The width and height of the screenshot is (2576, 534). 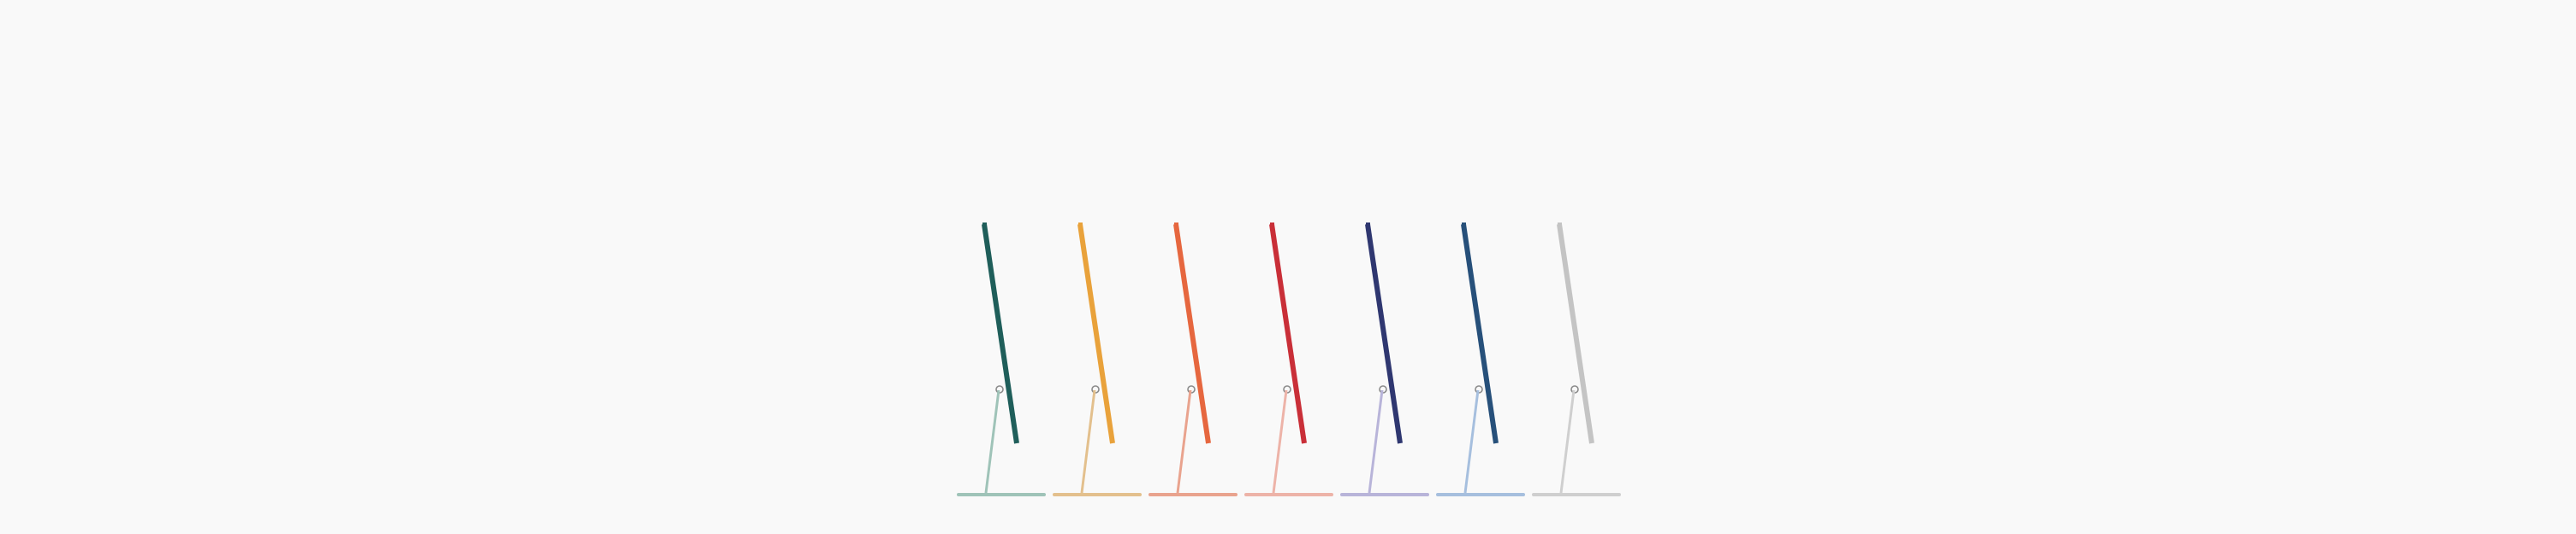 I want to click on imac-purple, so click(x=1384, y=359).